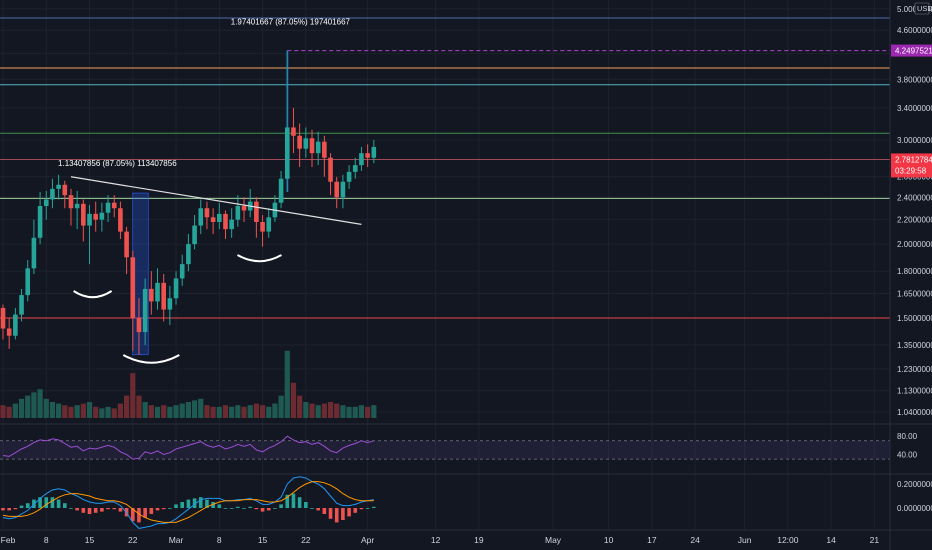  I want to click on price-tick-label: 4.6000000, so click(914, 30).